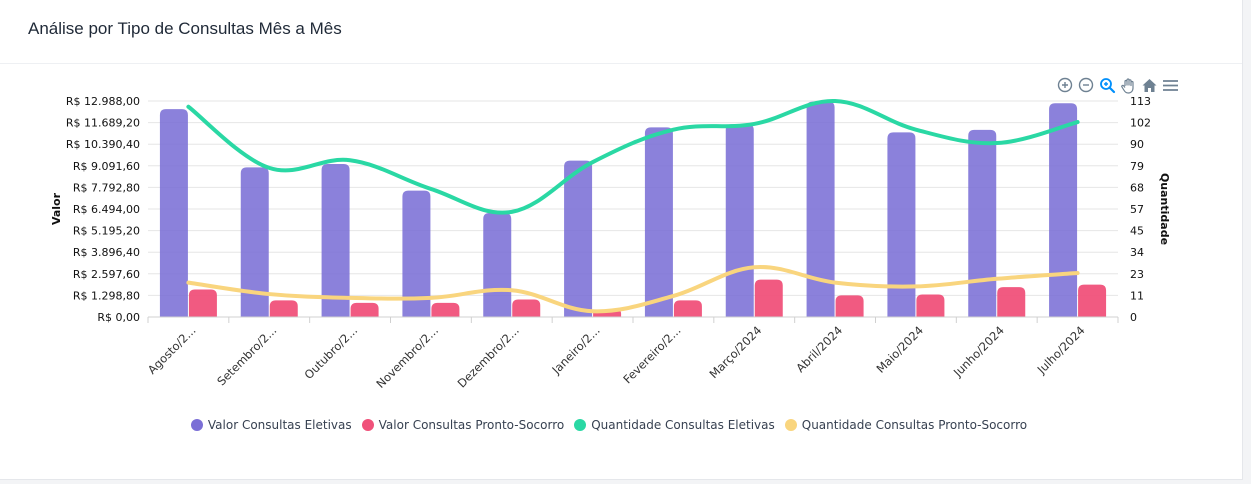  I want to click on y-tick-label: R$ 5.195,20, so click(106, 231).